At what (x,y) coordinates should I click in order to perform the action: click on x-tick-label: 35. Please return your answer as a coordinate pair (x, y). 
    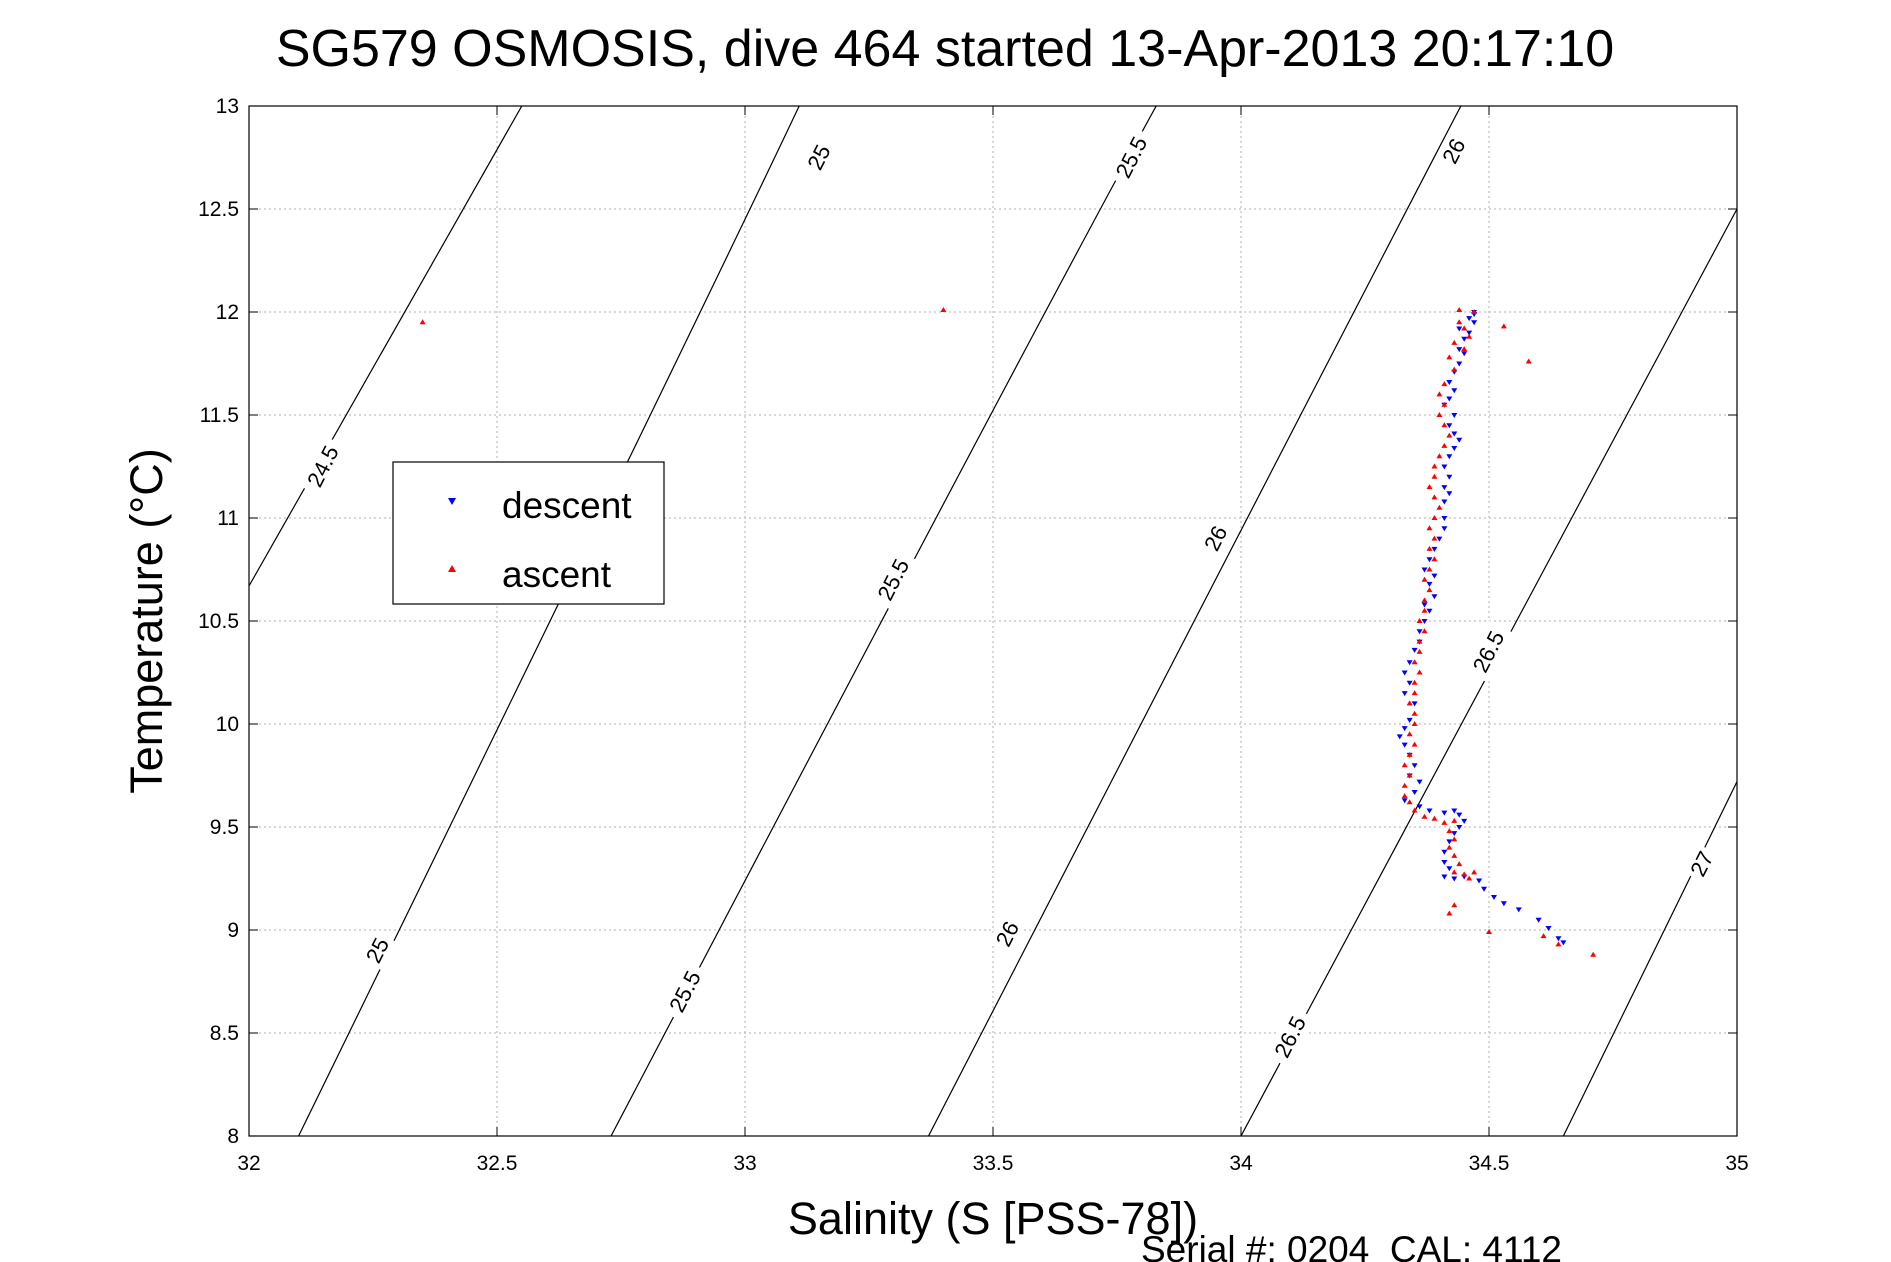
    Looking at the image, I should click on (1736, 1163).